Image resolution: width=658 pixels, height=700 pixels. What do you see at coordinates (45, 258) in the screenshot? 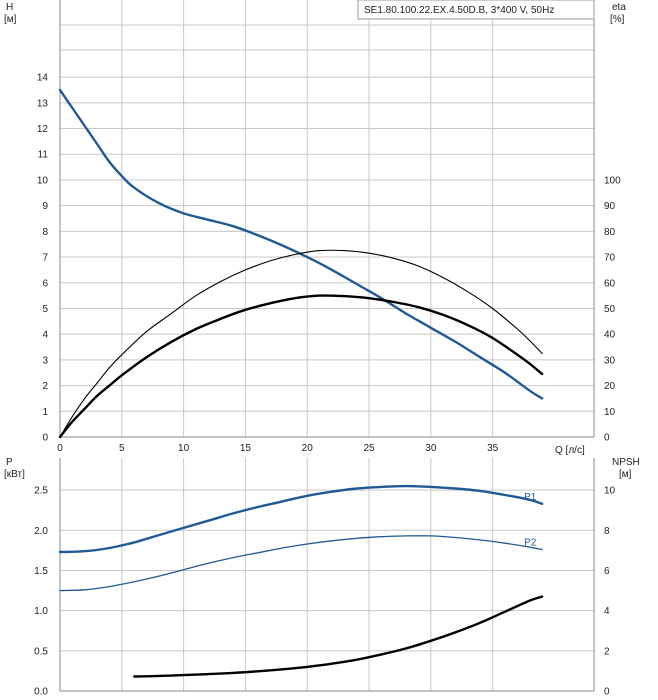
I see `top-y-left-tick-label: 7` at bounding box center [45, 258].